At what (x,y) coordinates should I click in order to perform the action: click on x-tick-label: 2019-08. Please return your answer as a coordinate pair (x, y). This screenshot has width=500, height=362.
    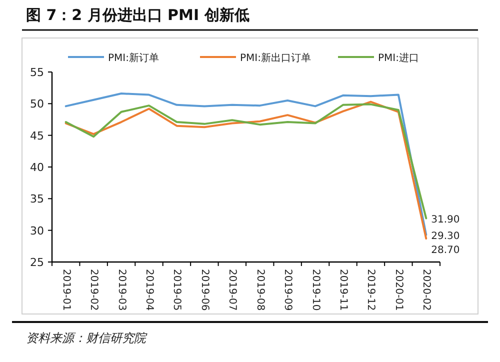
    Looking at the image, I should click on (260, 290).